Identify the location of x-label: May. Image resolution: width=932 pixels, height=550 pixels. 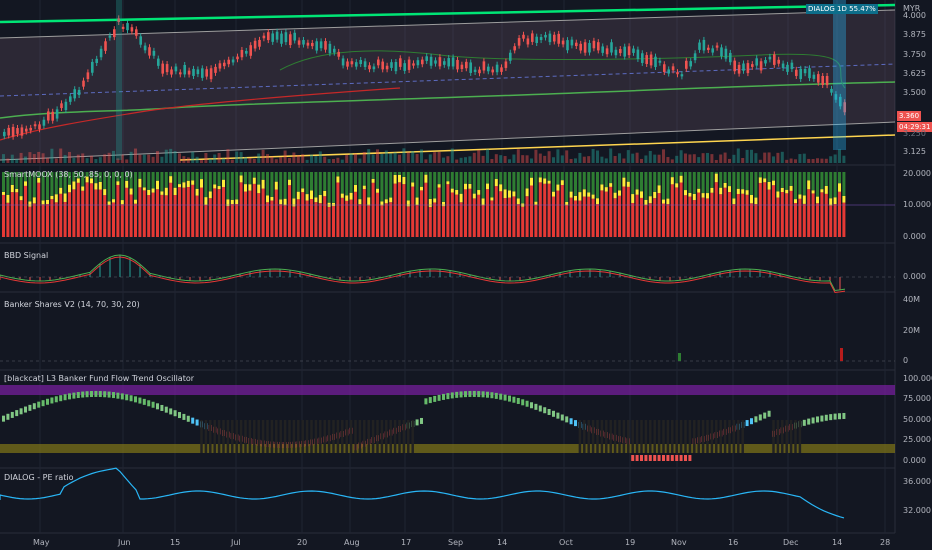
(41, 542).